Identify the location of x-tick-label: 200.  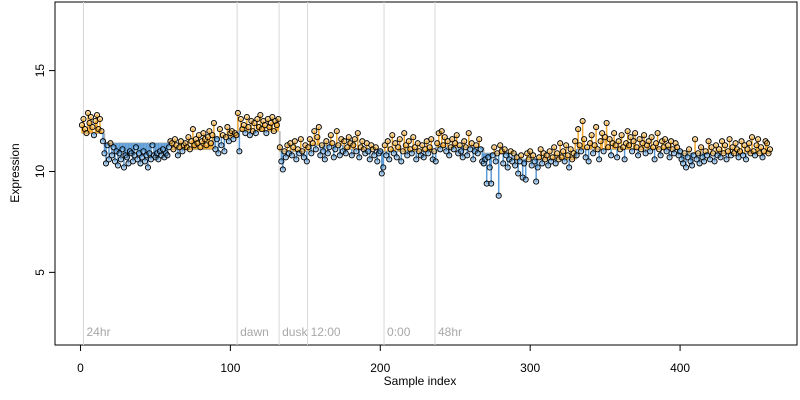
(380, 368).